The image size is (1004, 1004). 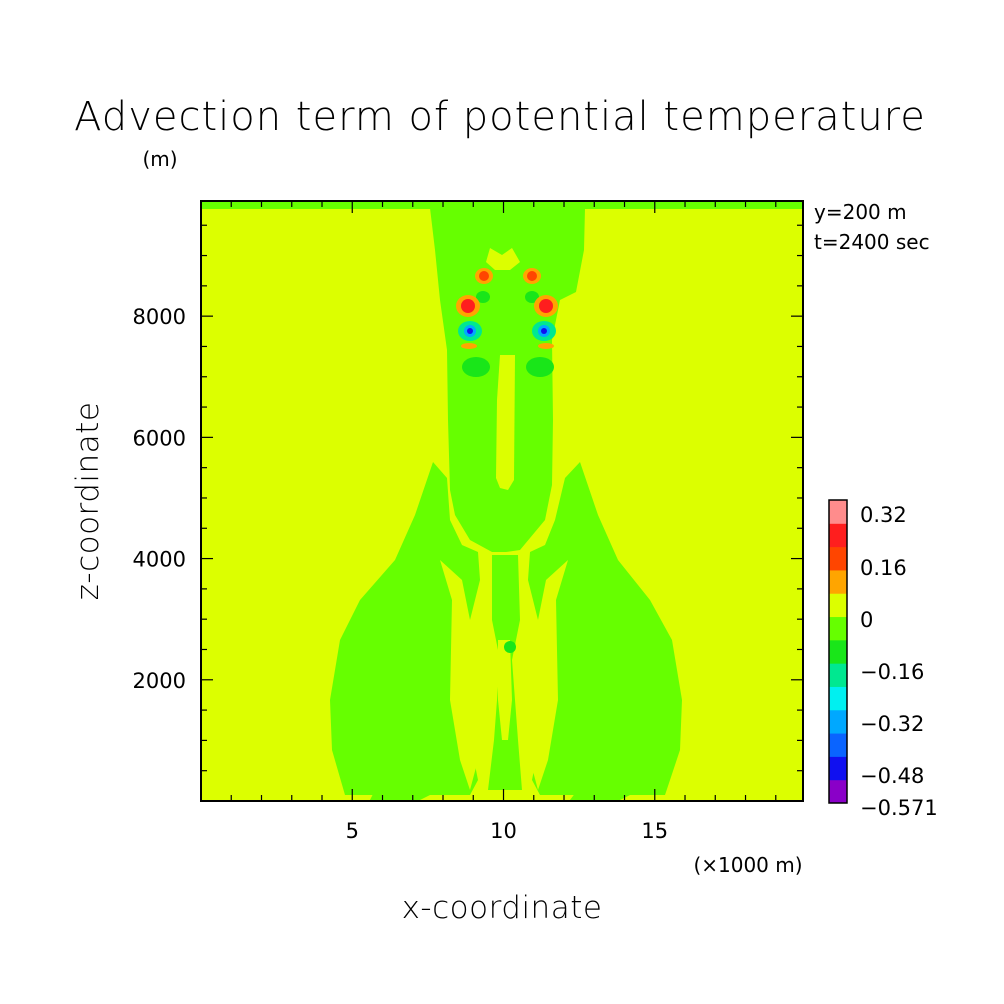 I want to click on colorbar-frame, so click(x=838, y=651).